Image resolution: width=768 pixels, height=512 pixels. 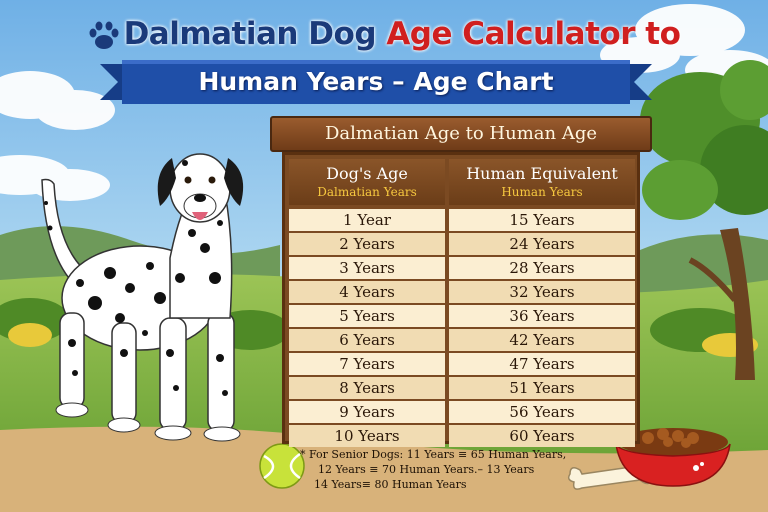 What do you see at coordinates (542, 192) in the screenshot?
I see `column-header-human-sub: Human Years` at bounding box center [542, 192].